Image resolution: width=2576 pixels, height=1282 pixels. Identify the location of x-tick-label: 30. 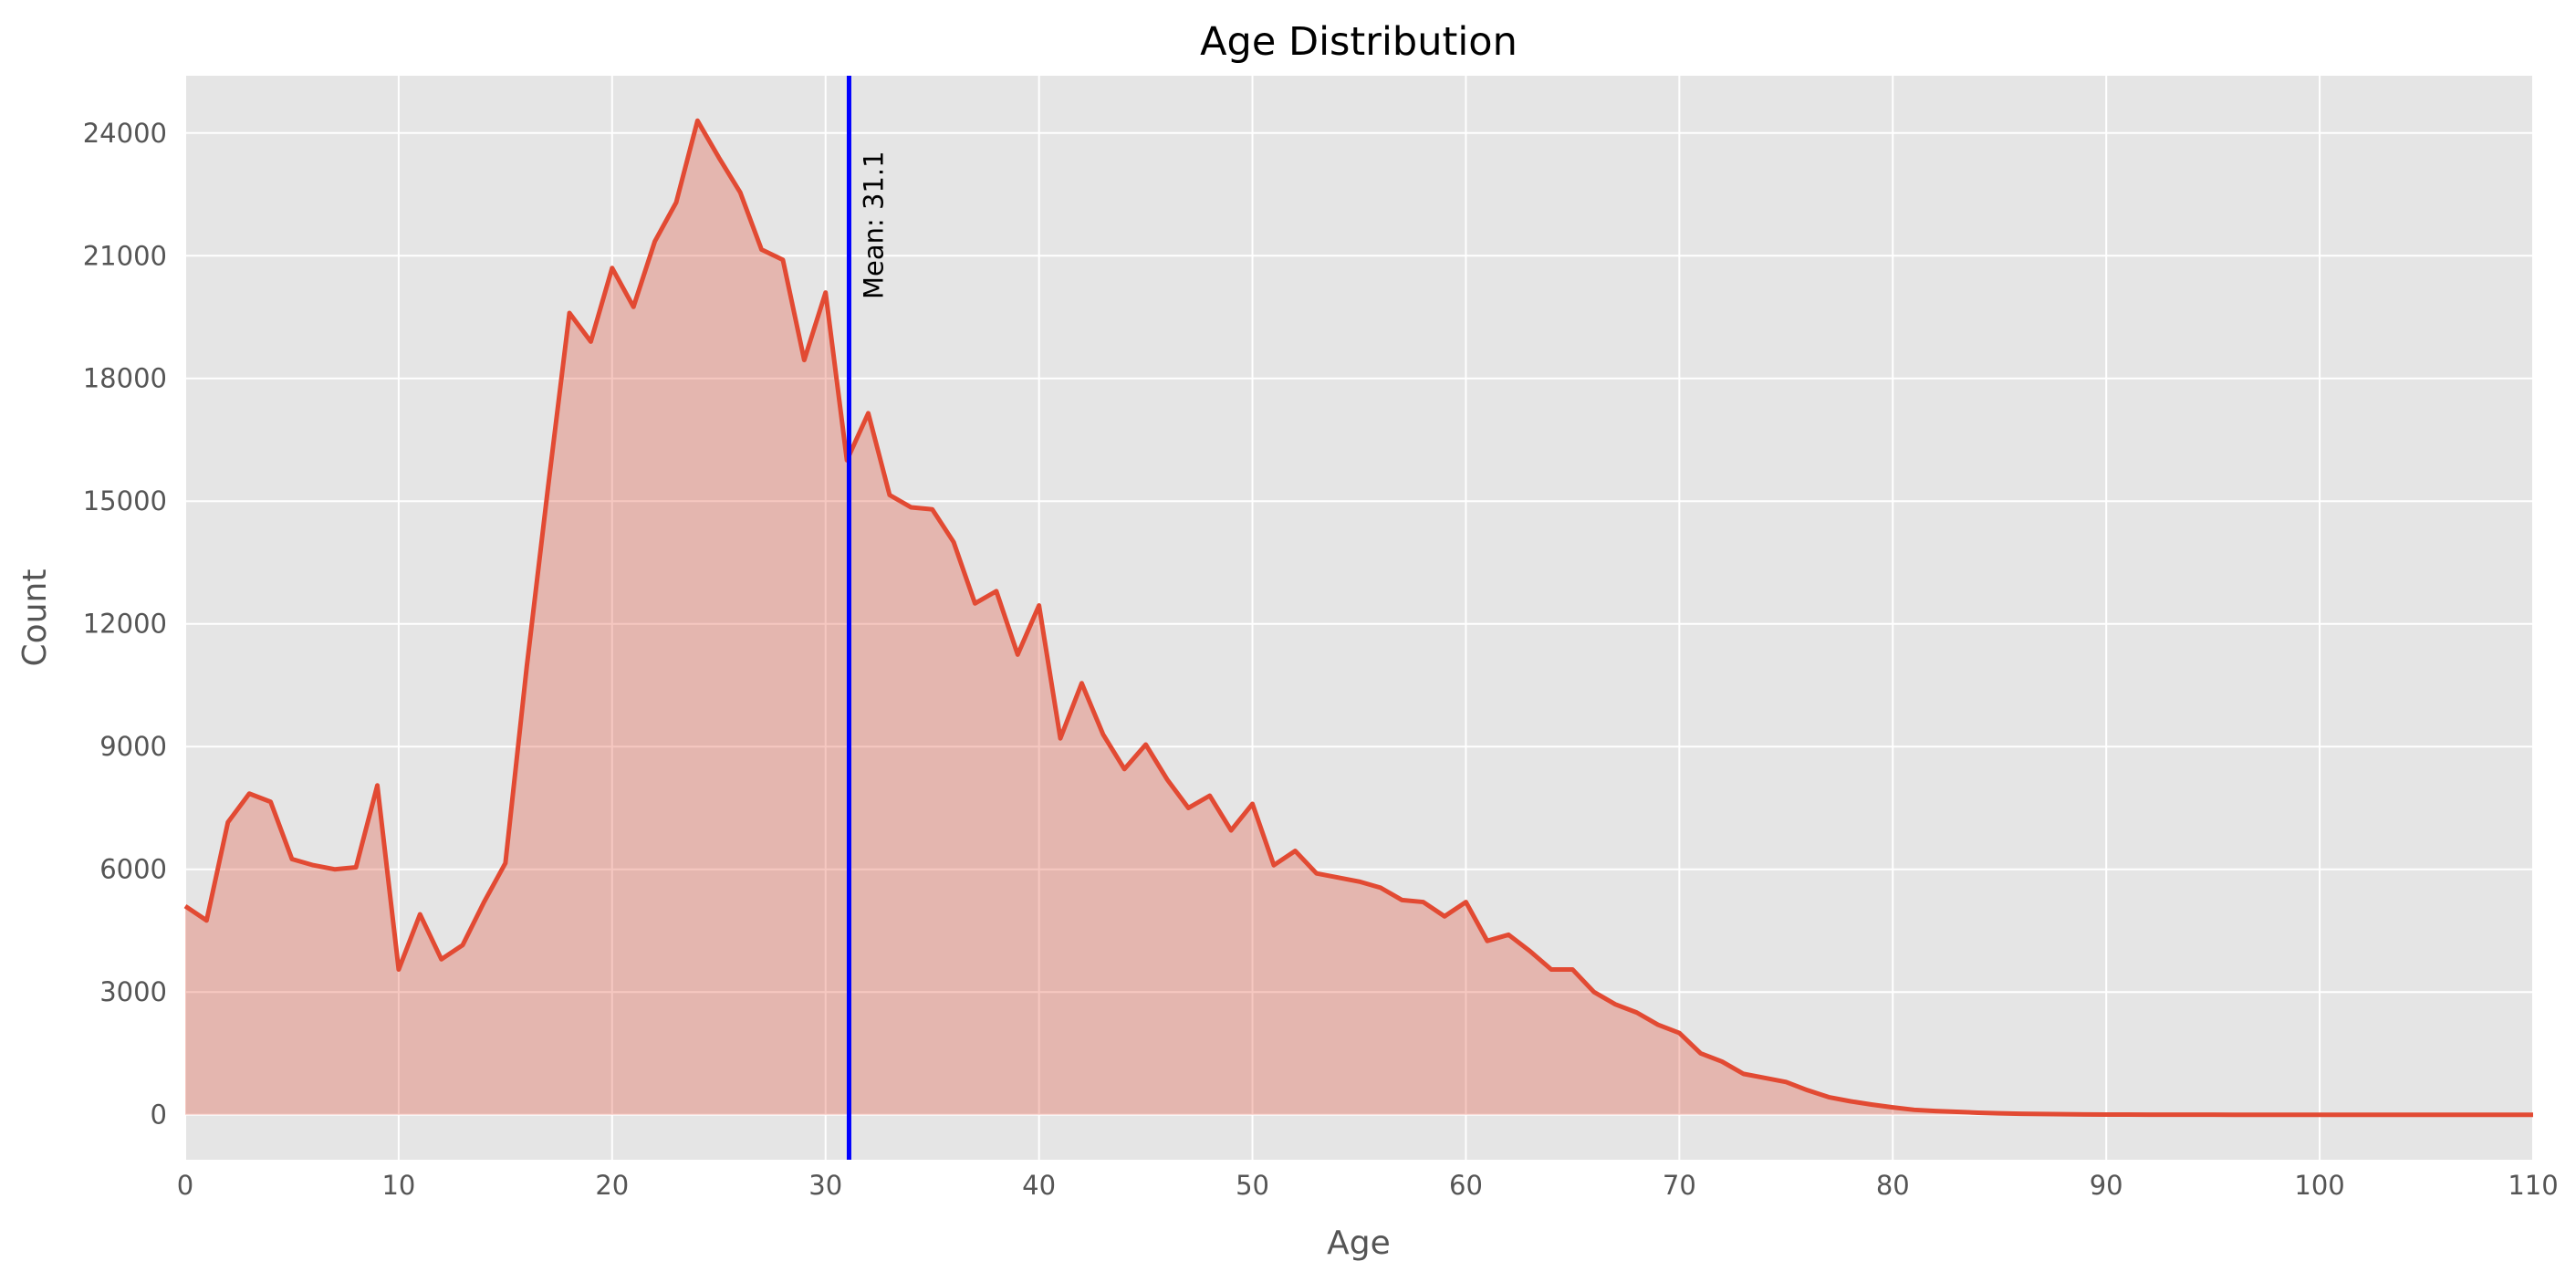
(825, 1185).